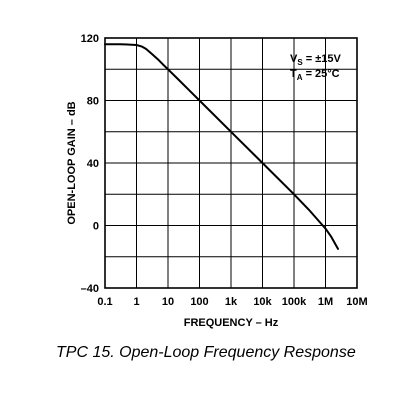 This screenshot has width=401, height=418. What do you see at coordinates (294, 302) in the screenshot?
I see `x-tick-label: 100k` at bounding box center [294, 302].